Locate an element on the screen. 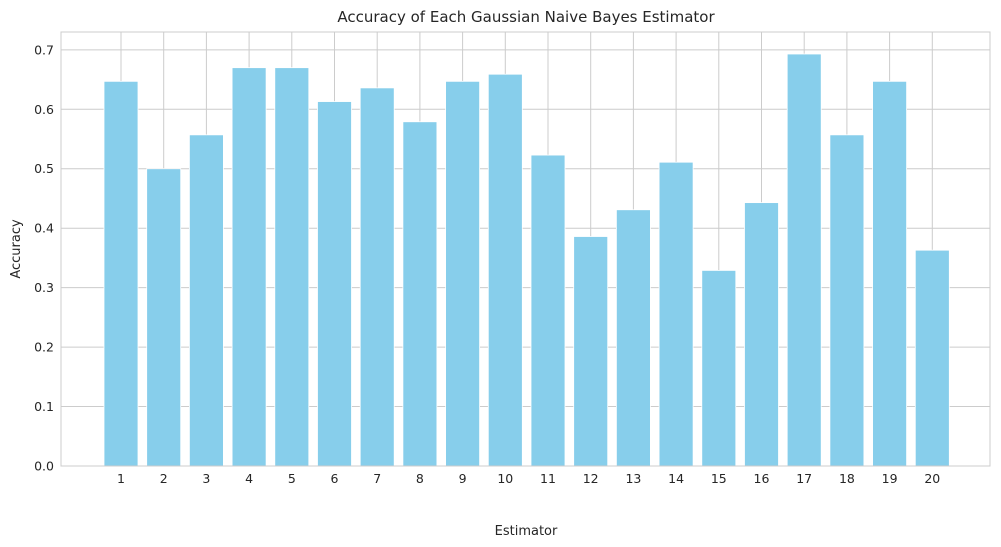 The width and height of the screenshot is (1001, 547). y-tick-labels: 0.0 0.1 0.2 0.3 0.4 0.5 0.6 0.7 is located at coordinates (44, 257).